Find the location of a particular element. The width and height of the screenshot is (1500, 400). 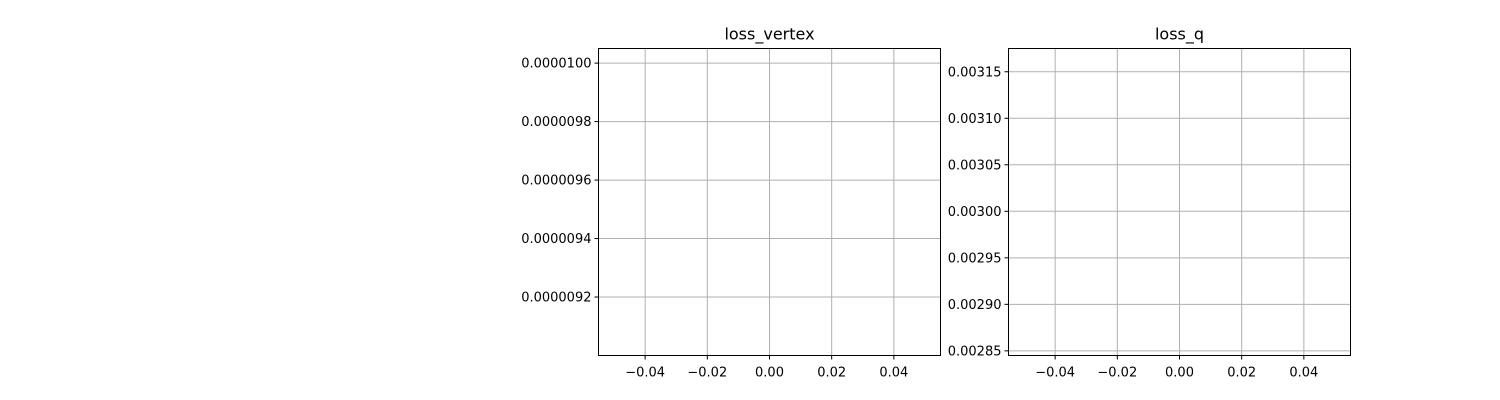

y-tick-label: 0.0000094 is located at coordinates (556, 239).